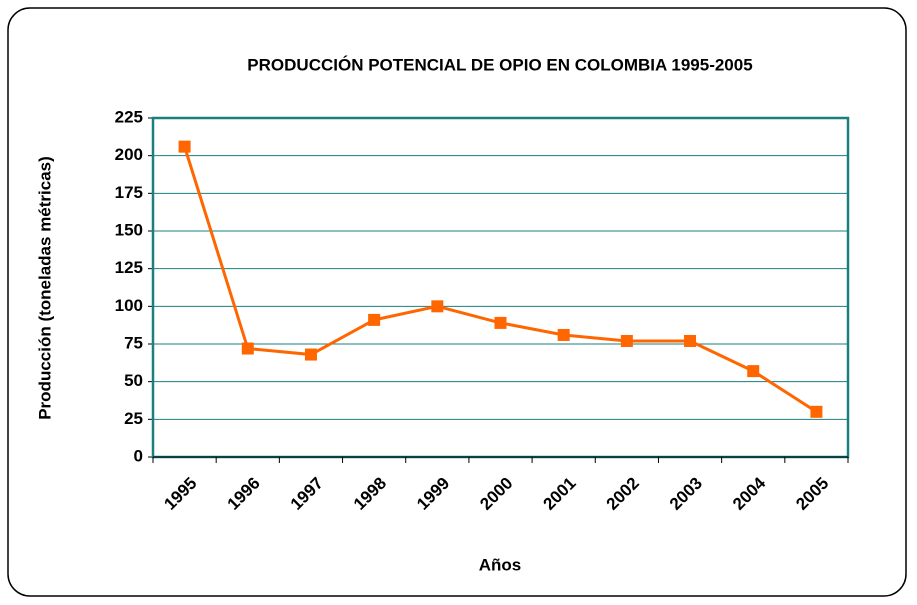  What do you see at coordinates (133, 342) in the screenshot?
I see `y-tick-label: 75` at bounding box center [133, 342].